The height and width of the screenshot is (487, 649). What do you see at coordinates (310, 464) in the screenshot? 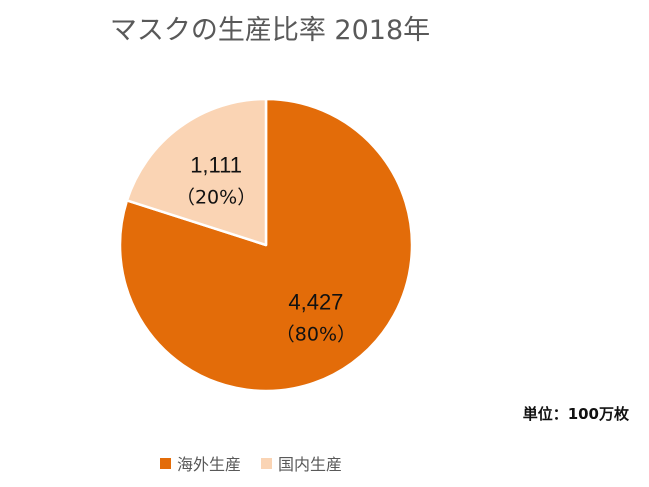
I see `legend-label-domestic: 国内生産` at bounding box center [310, 464].